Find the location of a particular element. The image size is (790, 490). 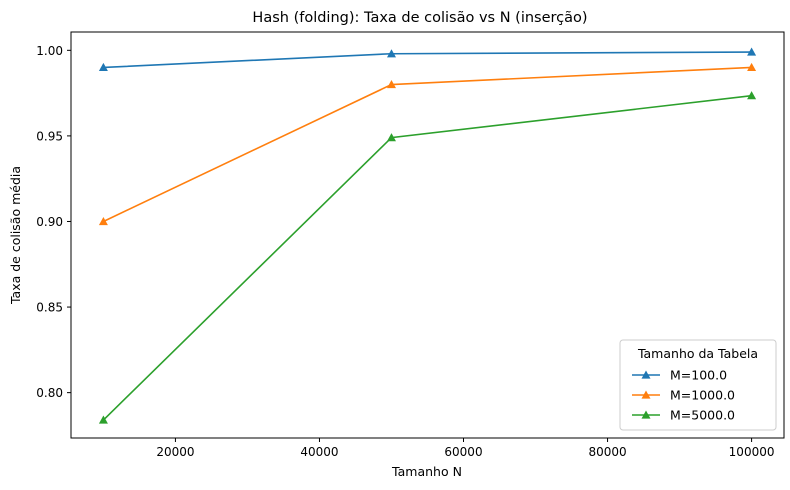

x-axis-label: Tamanho N is located at coordinates (426, 471).